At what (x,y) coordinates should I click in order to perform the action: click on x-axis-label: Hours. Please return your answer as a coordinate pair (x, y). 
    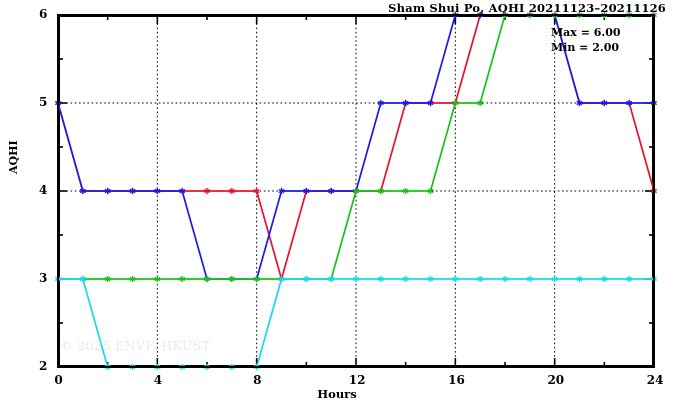
    Looking at the image, I should click on (337, 394).